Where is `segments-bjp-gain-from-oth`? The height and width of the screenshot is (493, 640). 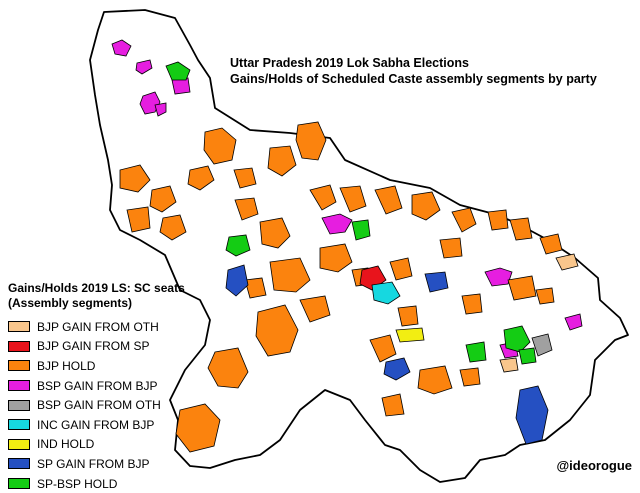
segments-bjp-gain-from-oth is located at coordinates (539, 313).